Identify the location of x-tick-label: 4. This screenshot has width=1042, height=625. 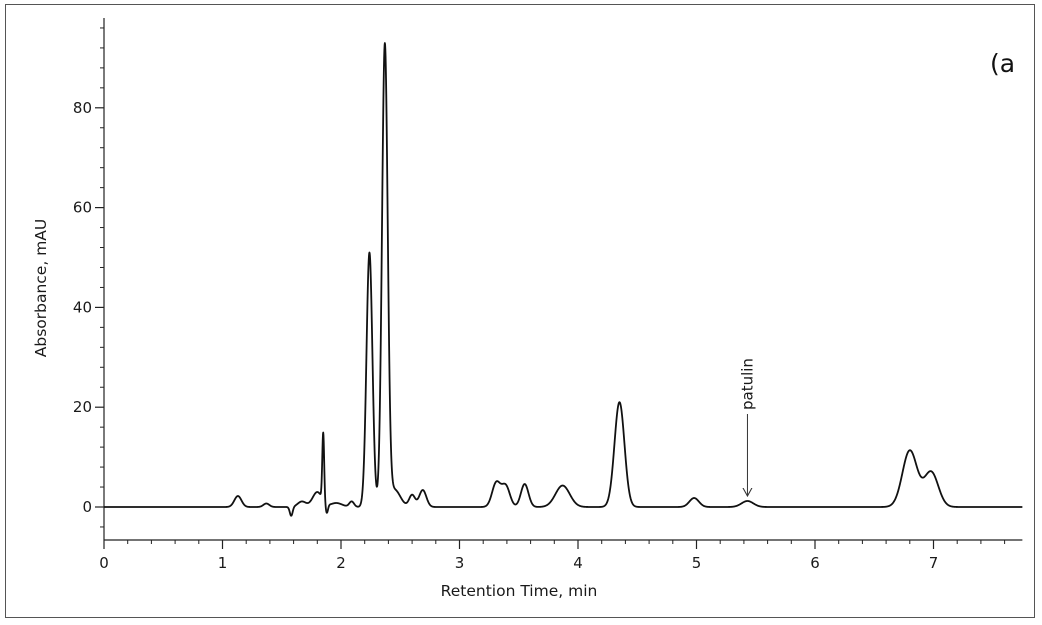
(578, 563).